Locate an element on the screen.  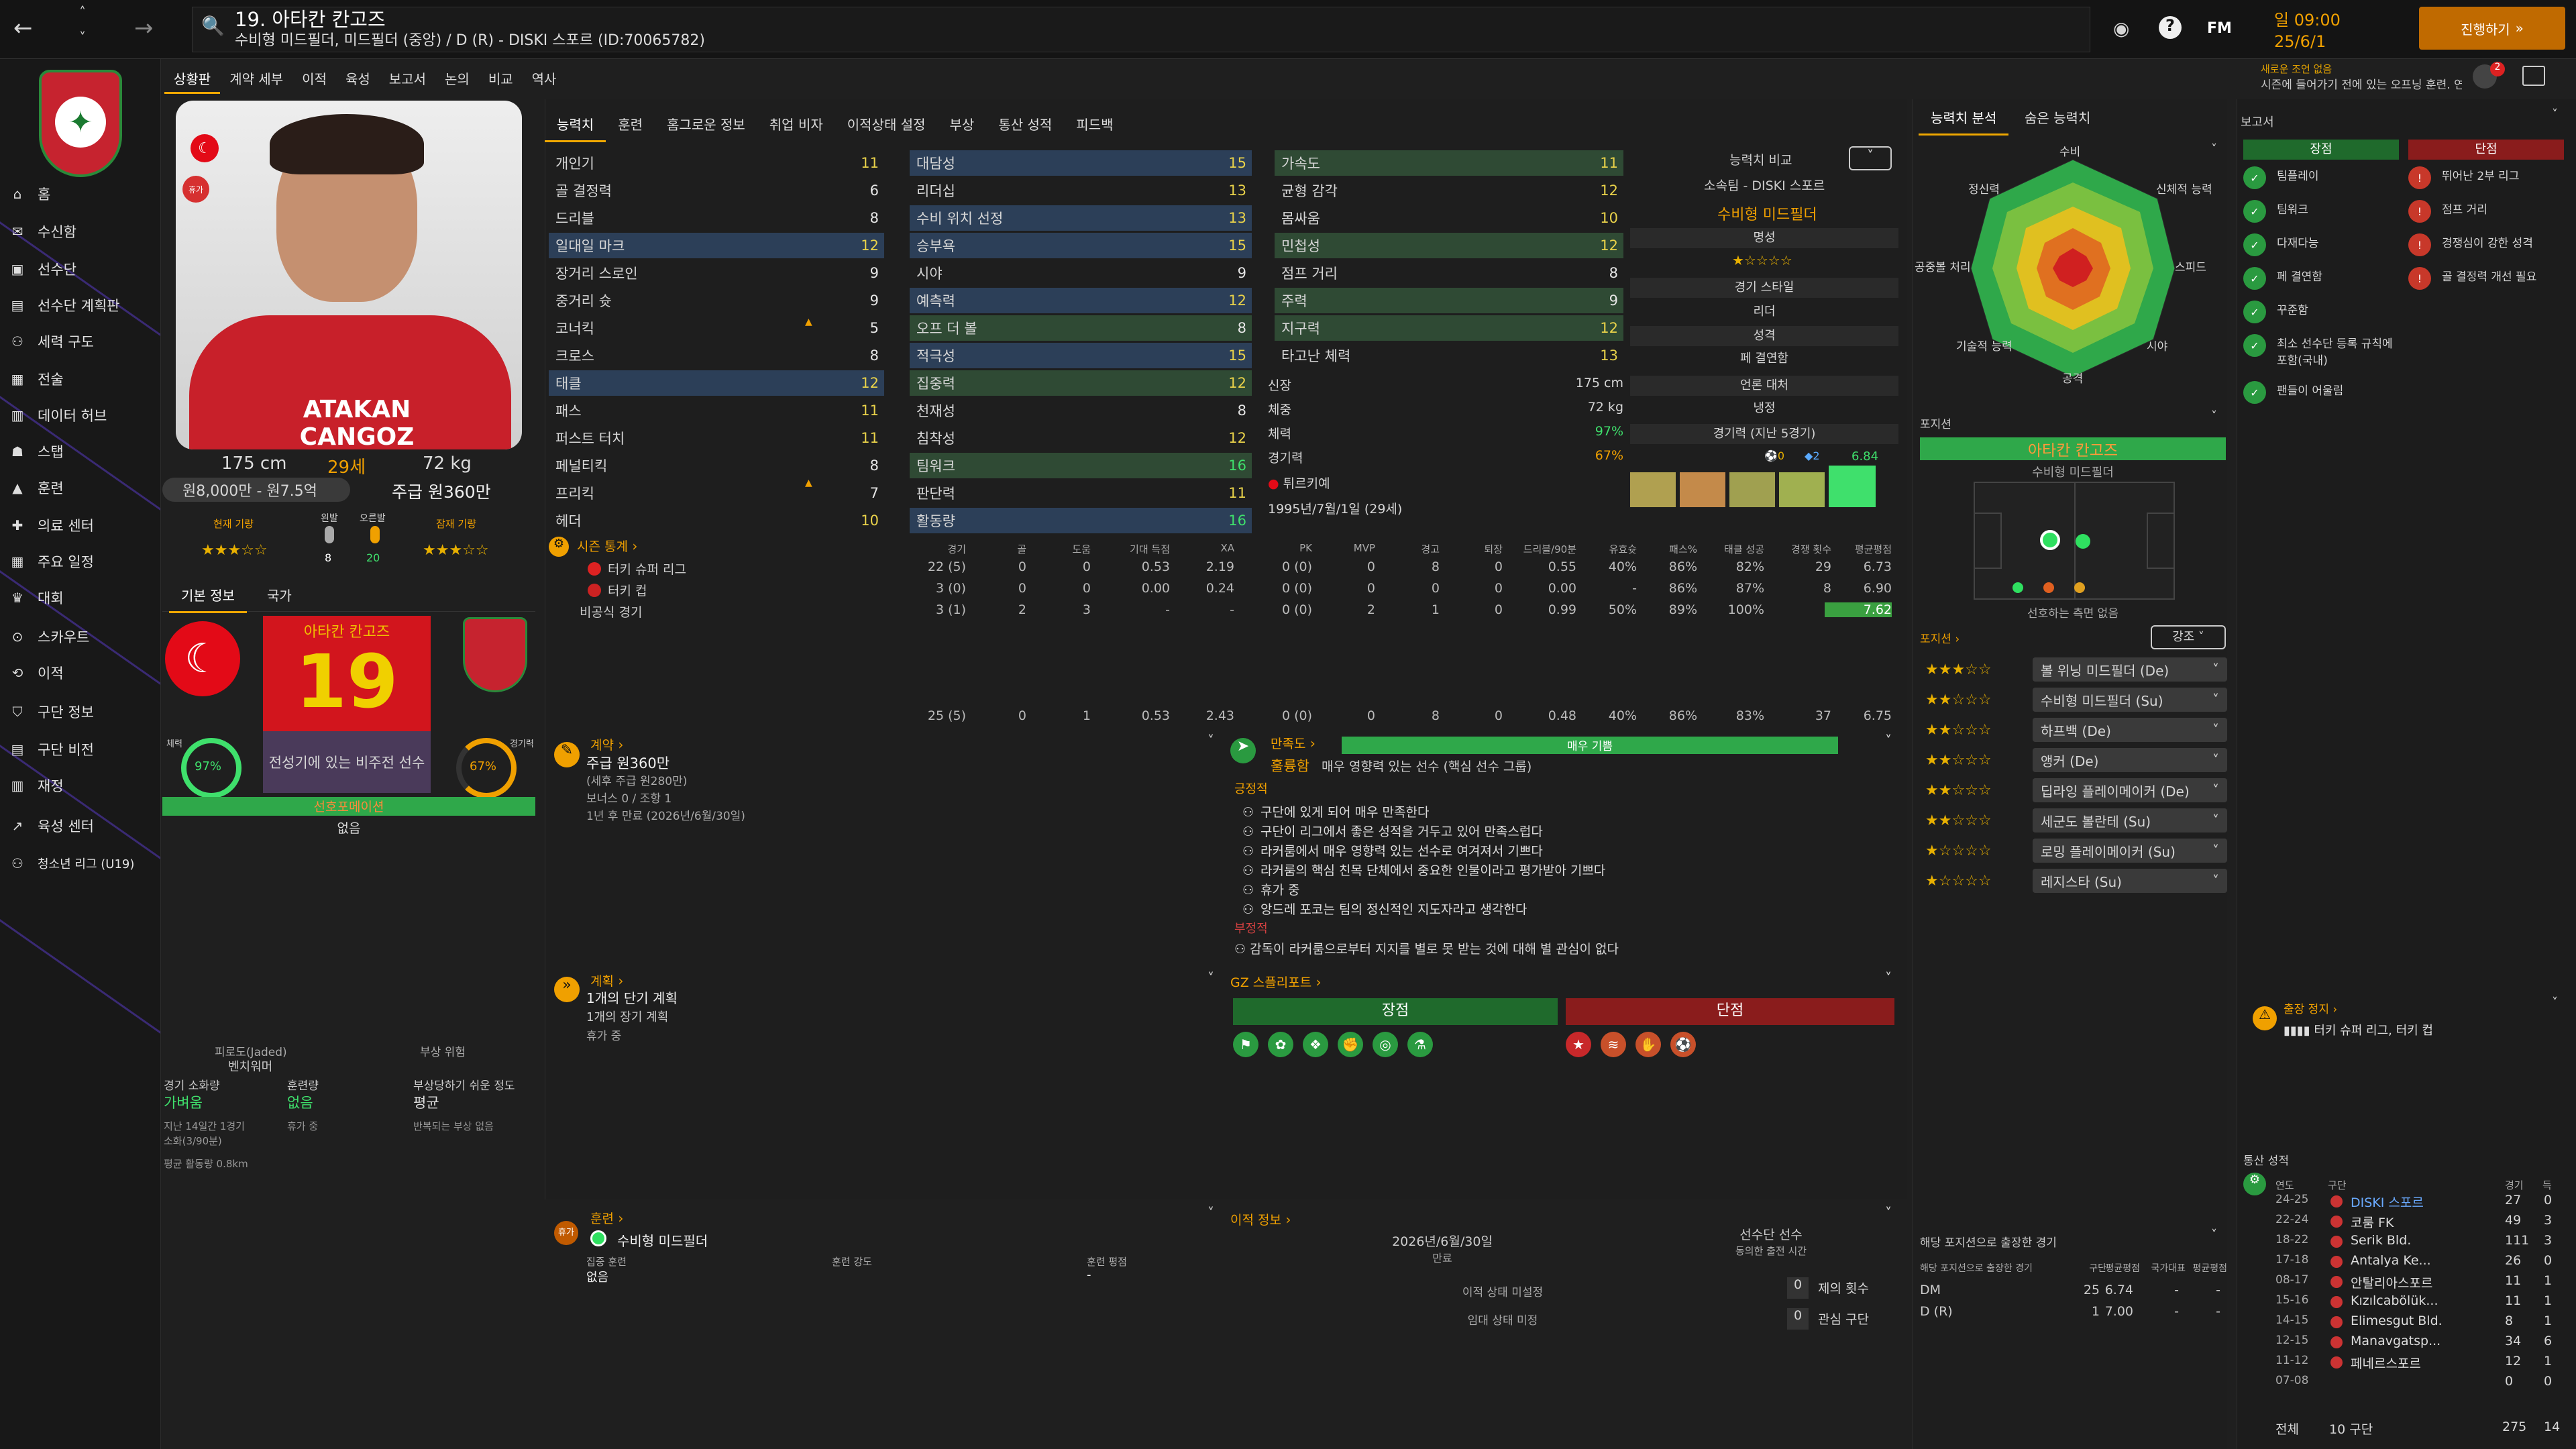
career-club: 페네르스포르 is located at coordinates (2386, 1363).